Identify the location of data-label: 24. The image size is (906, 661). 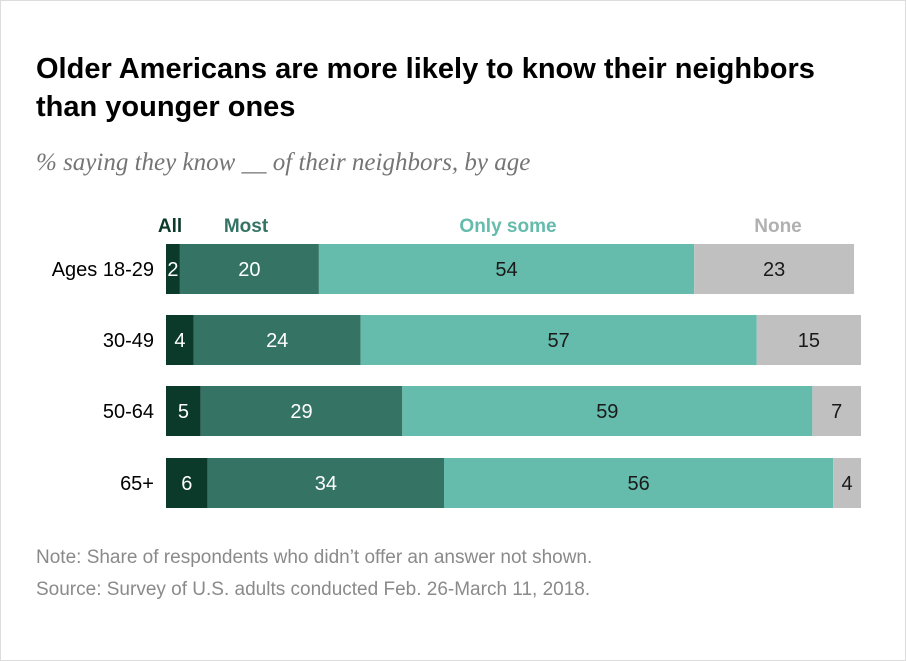
(277, 341).